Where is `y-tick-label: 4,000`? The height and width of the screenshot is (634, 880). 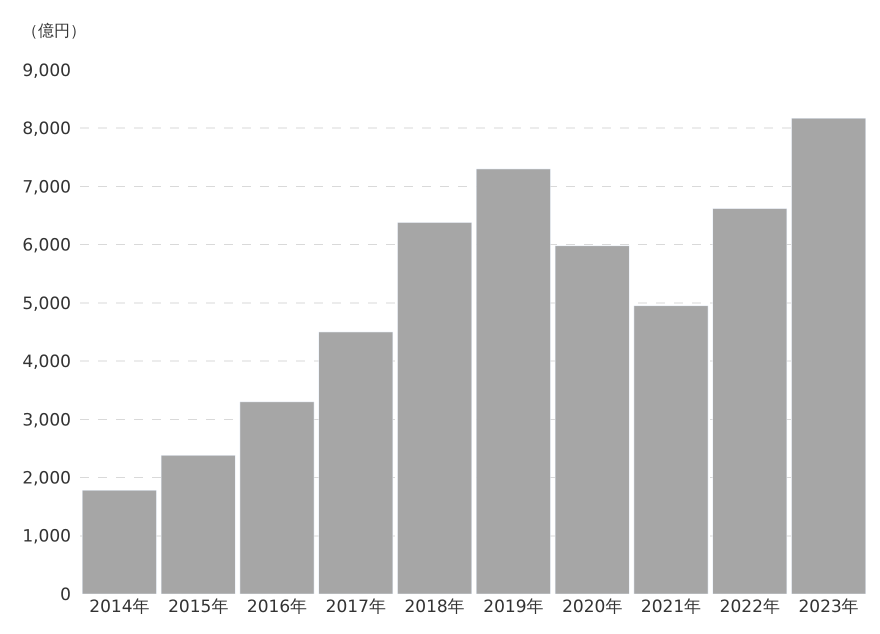
y-tick-label: 4,000 is located at coordinates (46, 362).